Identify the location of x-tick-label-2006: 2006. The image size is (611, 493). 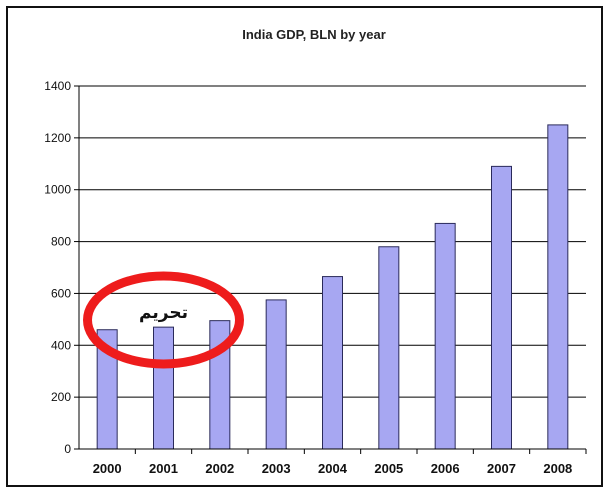
(445, 468).